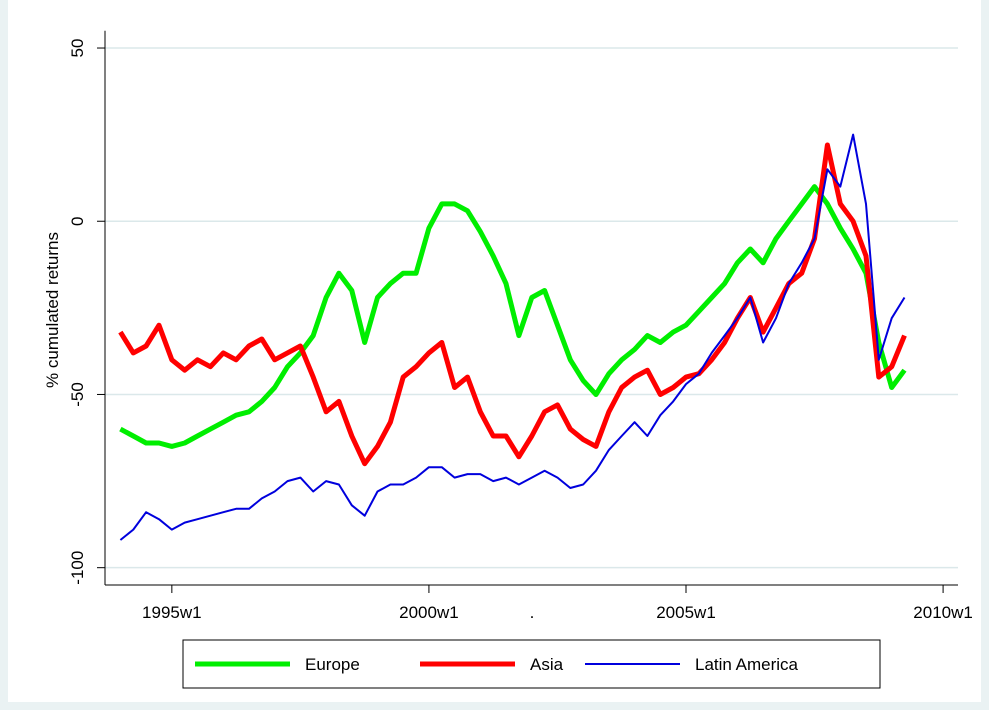 The image size is (989, 710). Describe the element at coordinates (532, 612) in the screenshot. I see `x-axis-title: .` at that location.